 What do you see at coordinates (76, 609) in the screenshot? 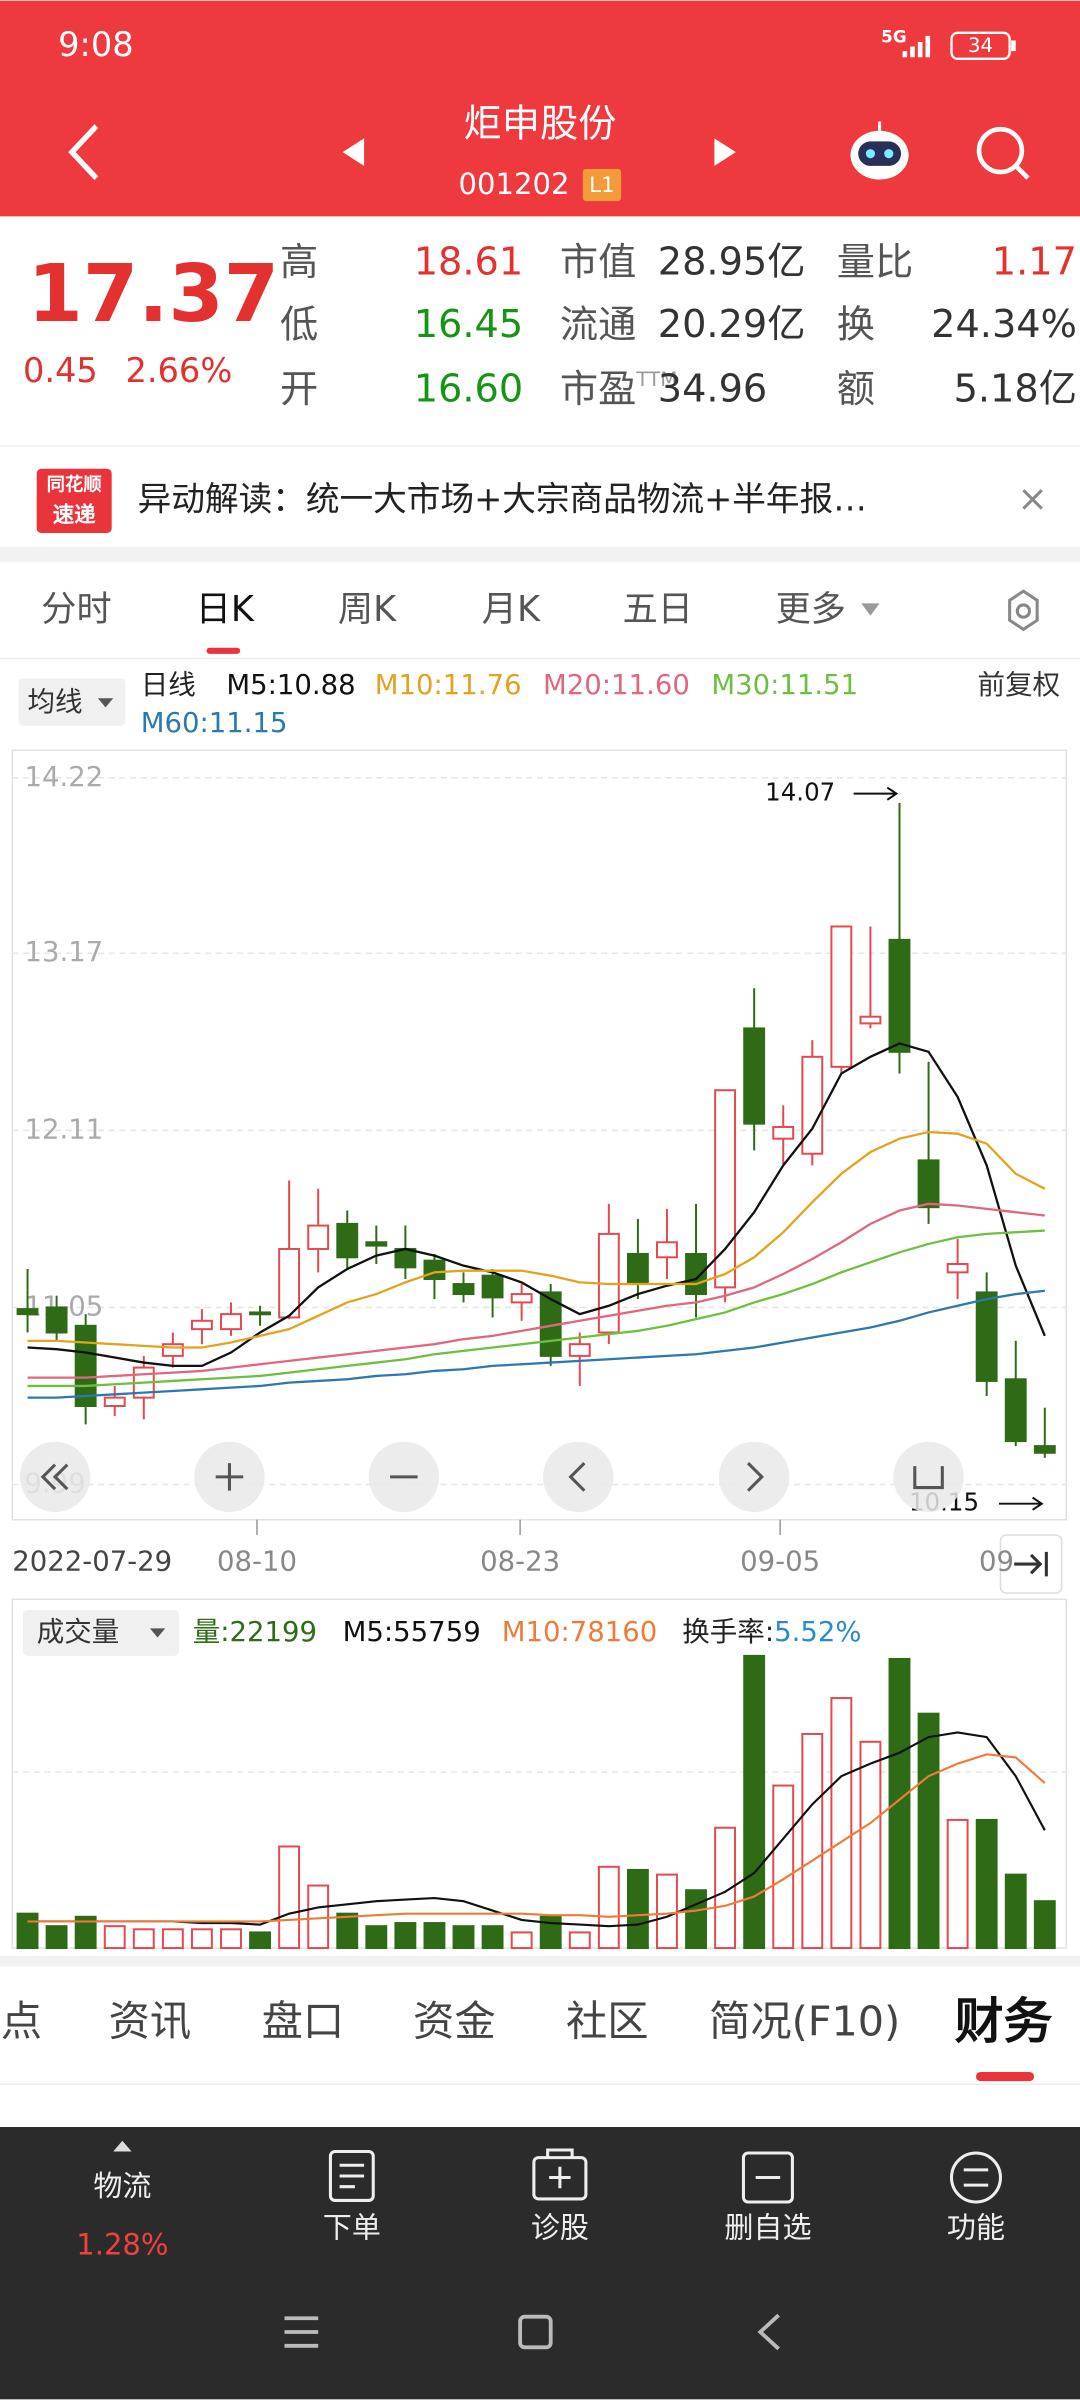
I see `chart-tab: 分时` at bounding box center [76, 609].